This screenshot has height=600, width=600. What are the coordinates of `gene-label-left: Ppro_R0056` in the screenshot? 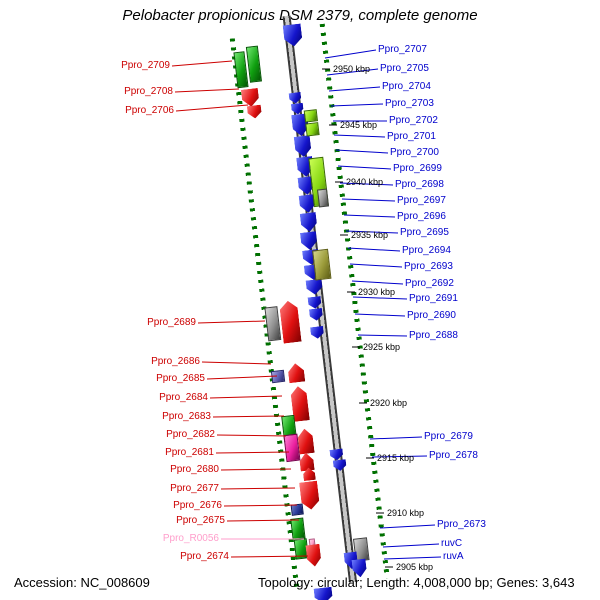 It's located at (190, 538).